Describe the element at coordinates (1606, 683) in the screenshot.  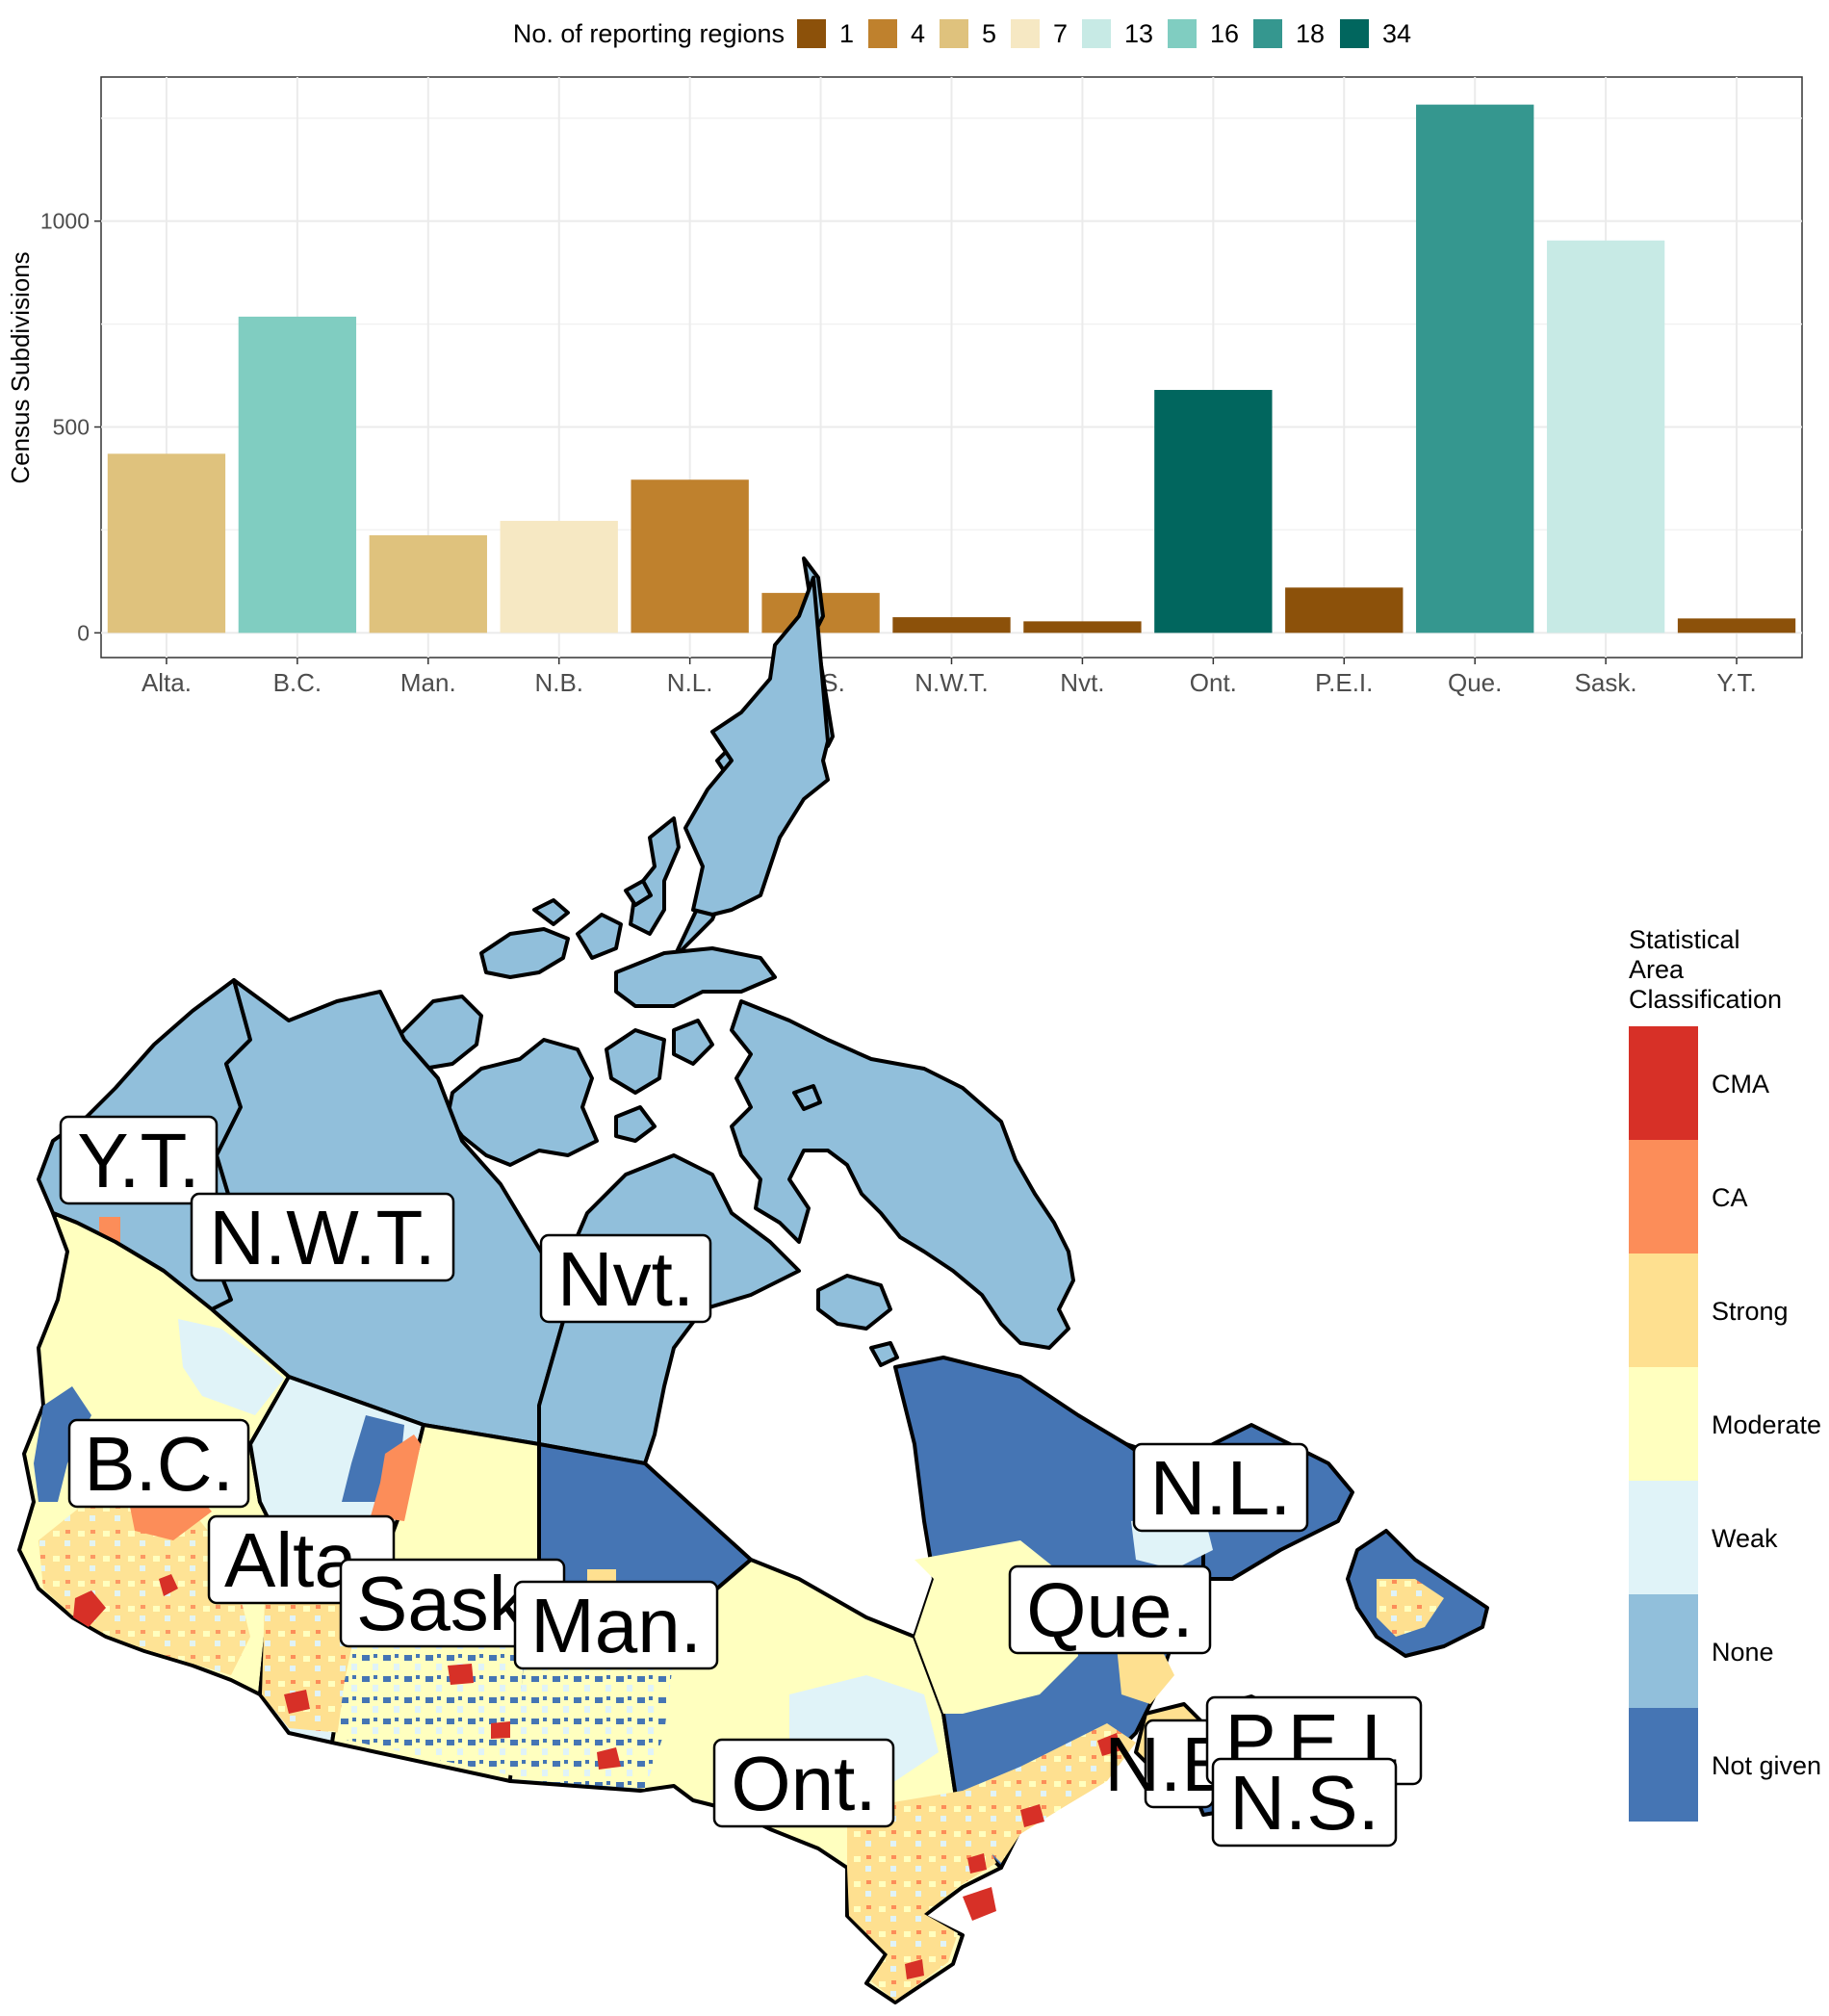
I see `x-tick-label: Sask.` at that location.